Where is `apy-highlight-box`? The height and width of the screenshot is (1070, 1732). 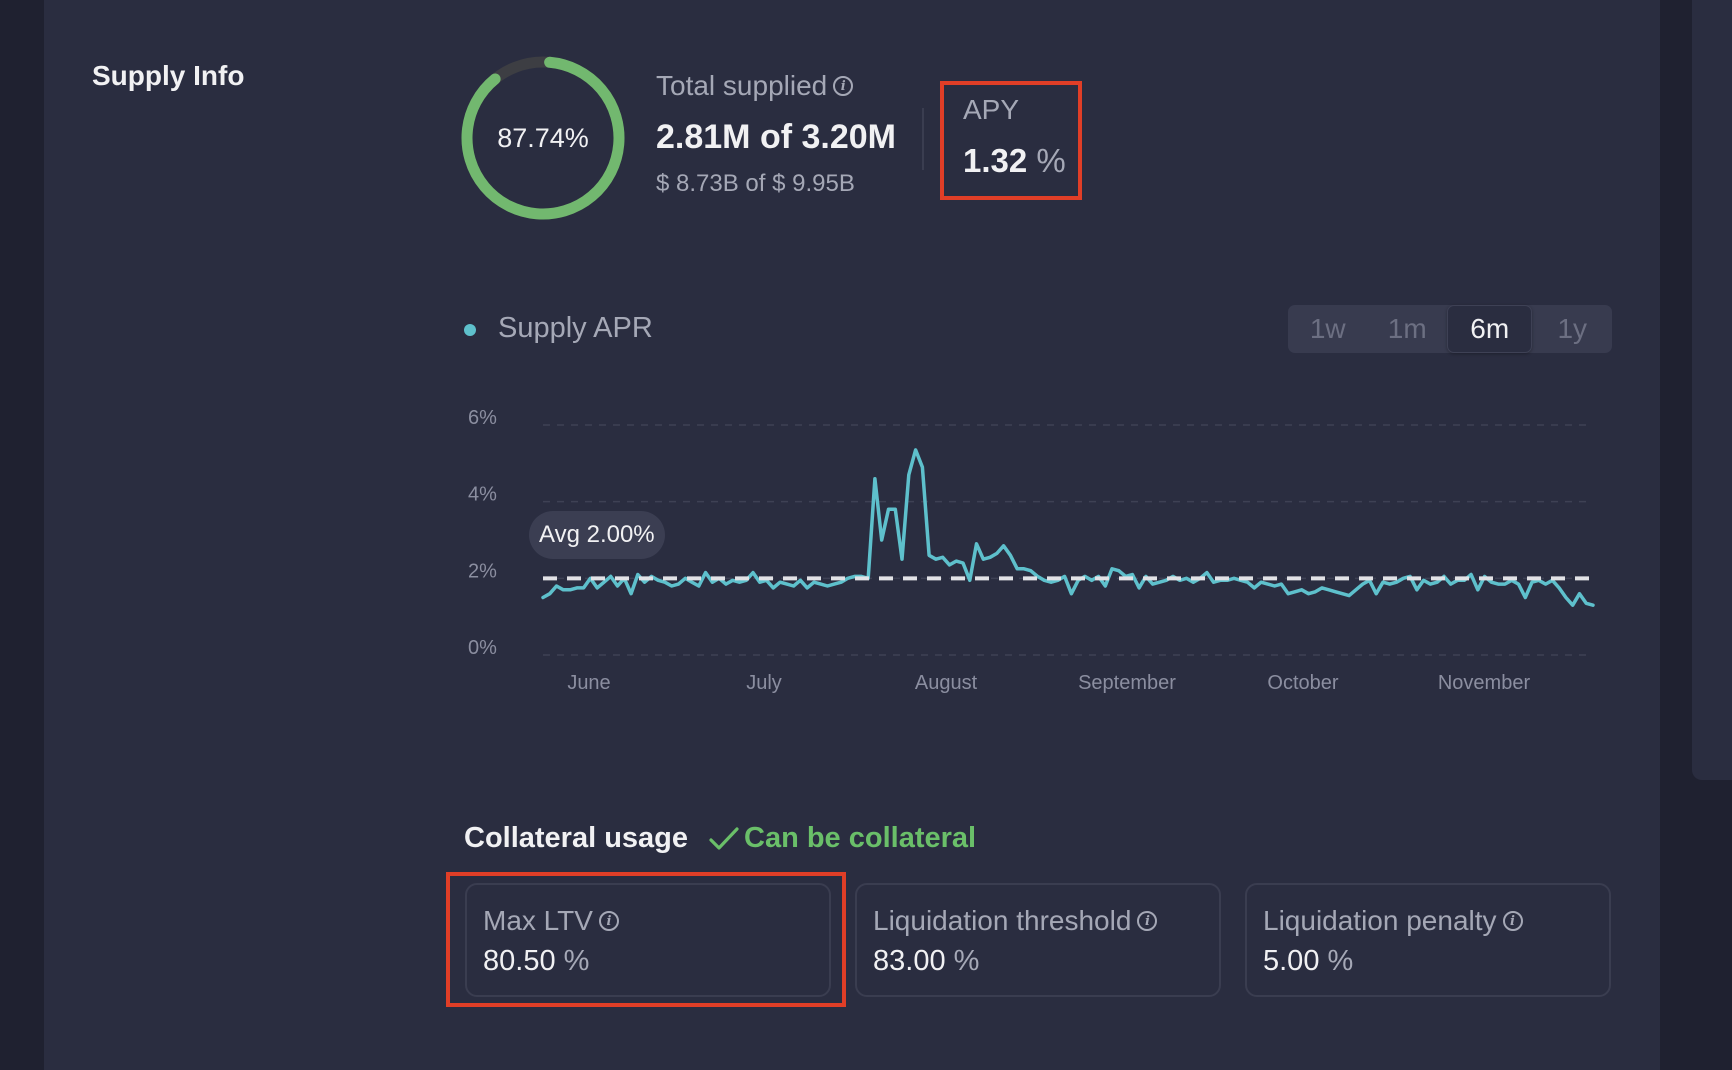
apy-highlight-box is located at coordinates (1011, 140).